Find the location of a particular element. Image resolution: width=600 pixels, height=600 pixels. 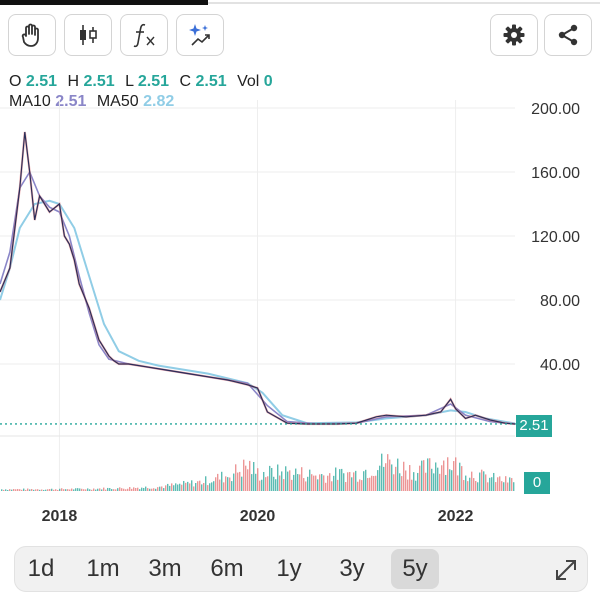

range-1m: 1m is located at coordinates (103, 568).